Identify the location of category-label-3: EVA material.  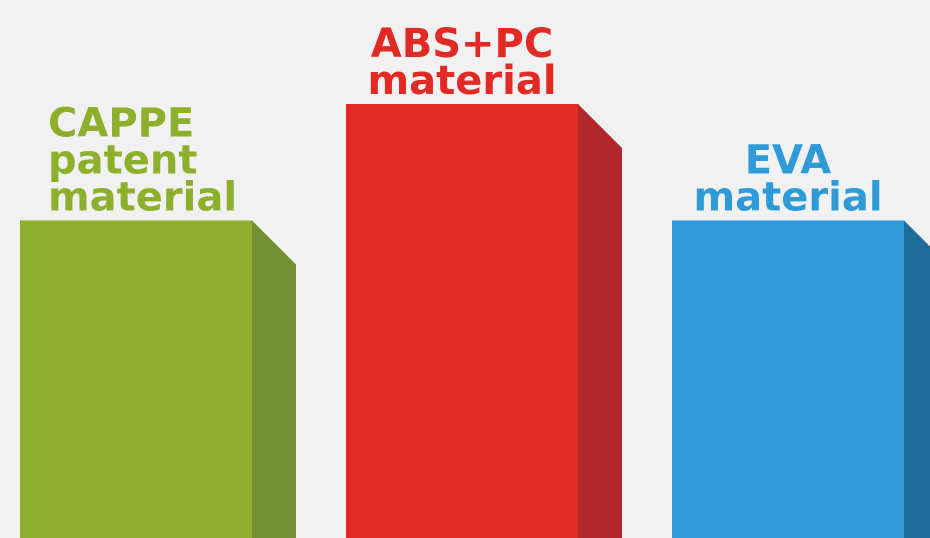
(787, 178).